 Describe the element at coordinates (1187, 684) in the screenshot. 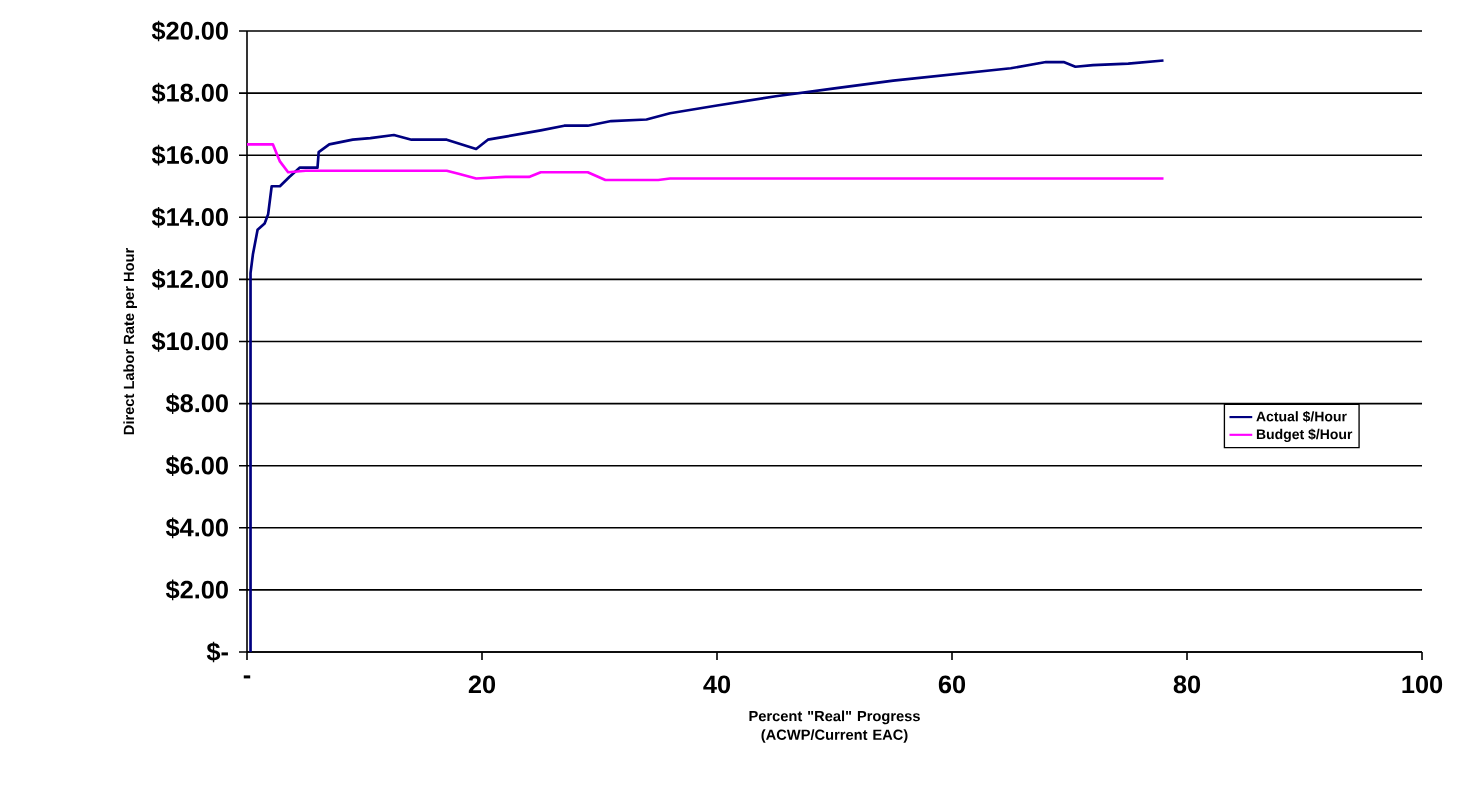

I see `x-tick-label: 80` at that location.